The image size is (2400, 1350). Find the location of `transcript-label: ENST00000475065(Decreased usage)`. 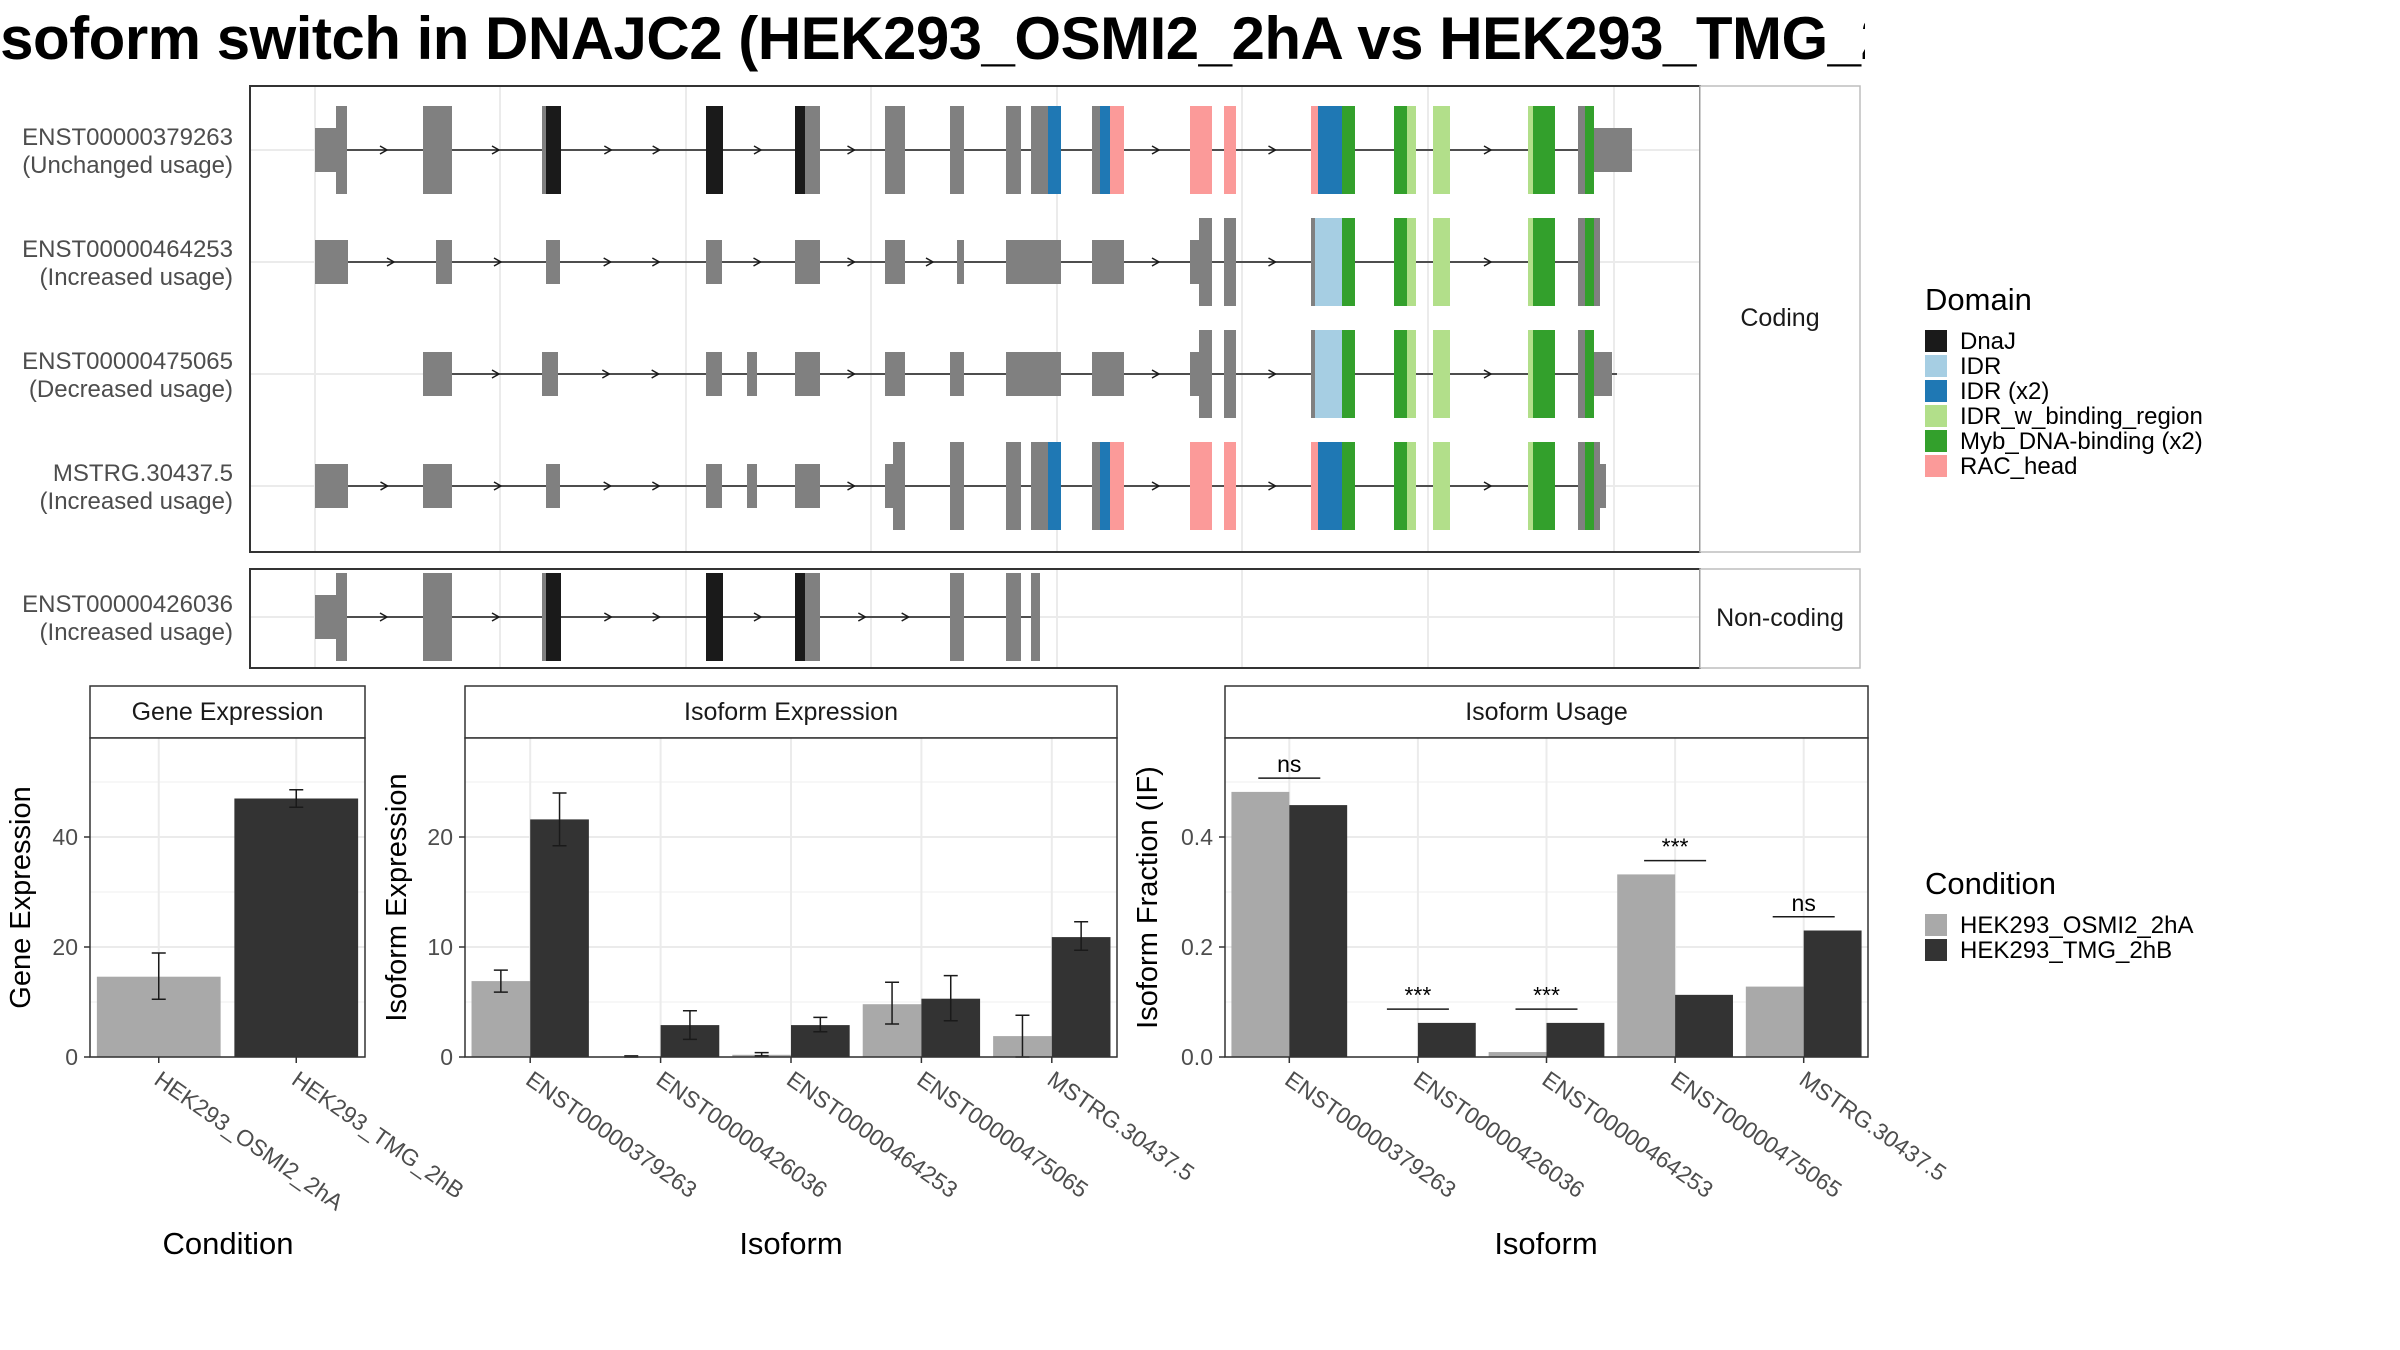

transcript-label: ENST00000475065(Decreased usage) is located at coordinates (127, 375).